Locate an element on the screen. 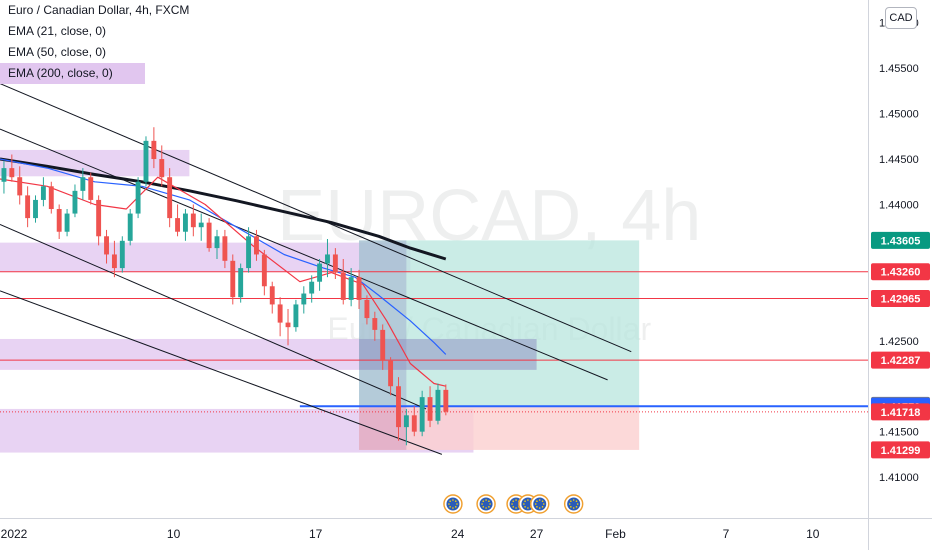 This screenshot has width=932, height=550. price-tick-label: 1.44500 is located at coordinates (899, 160).